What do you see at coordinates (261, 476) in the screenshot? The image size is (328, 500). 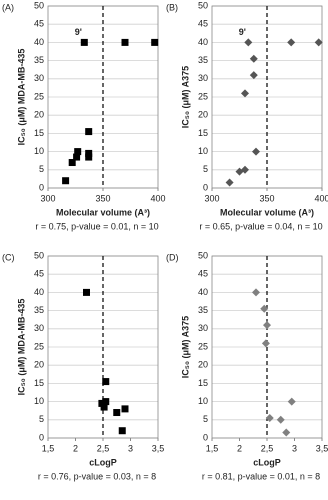 I see `footer: r = 0.81, p-value = 0.01, n = 8` at bounding box center [261, 476].